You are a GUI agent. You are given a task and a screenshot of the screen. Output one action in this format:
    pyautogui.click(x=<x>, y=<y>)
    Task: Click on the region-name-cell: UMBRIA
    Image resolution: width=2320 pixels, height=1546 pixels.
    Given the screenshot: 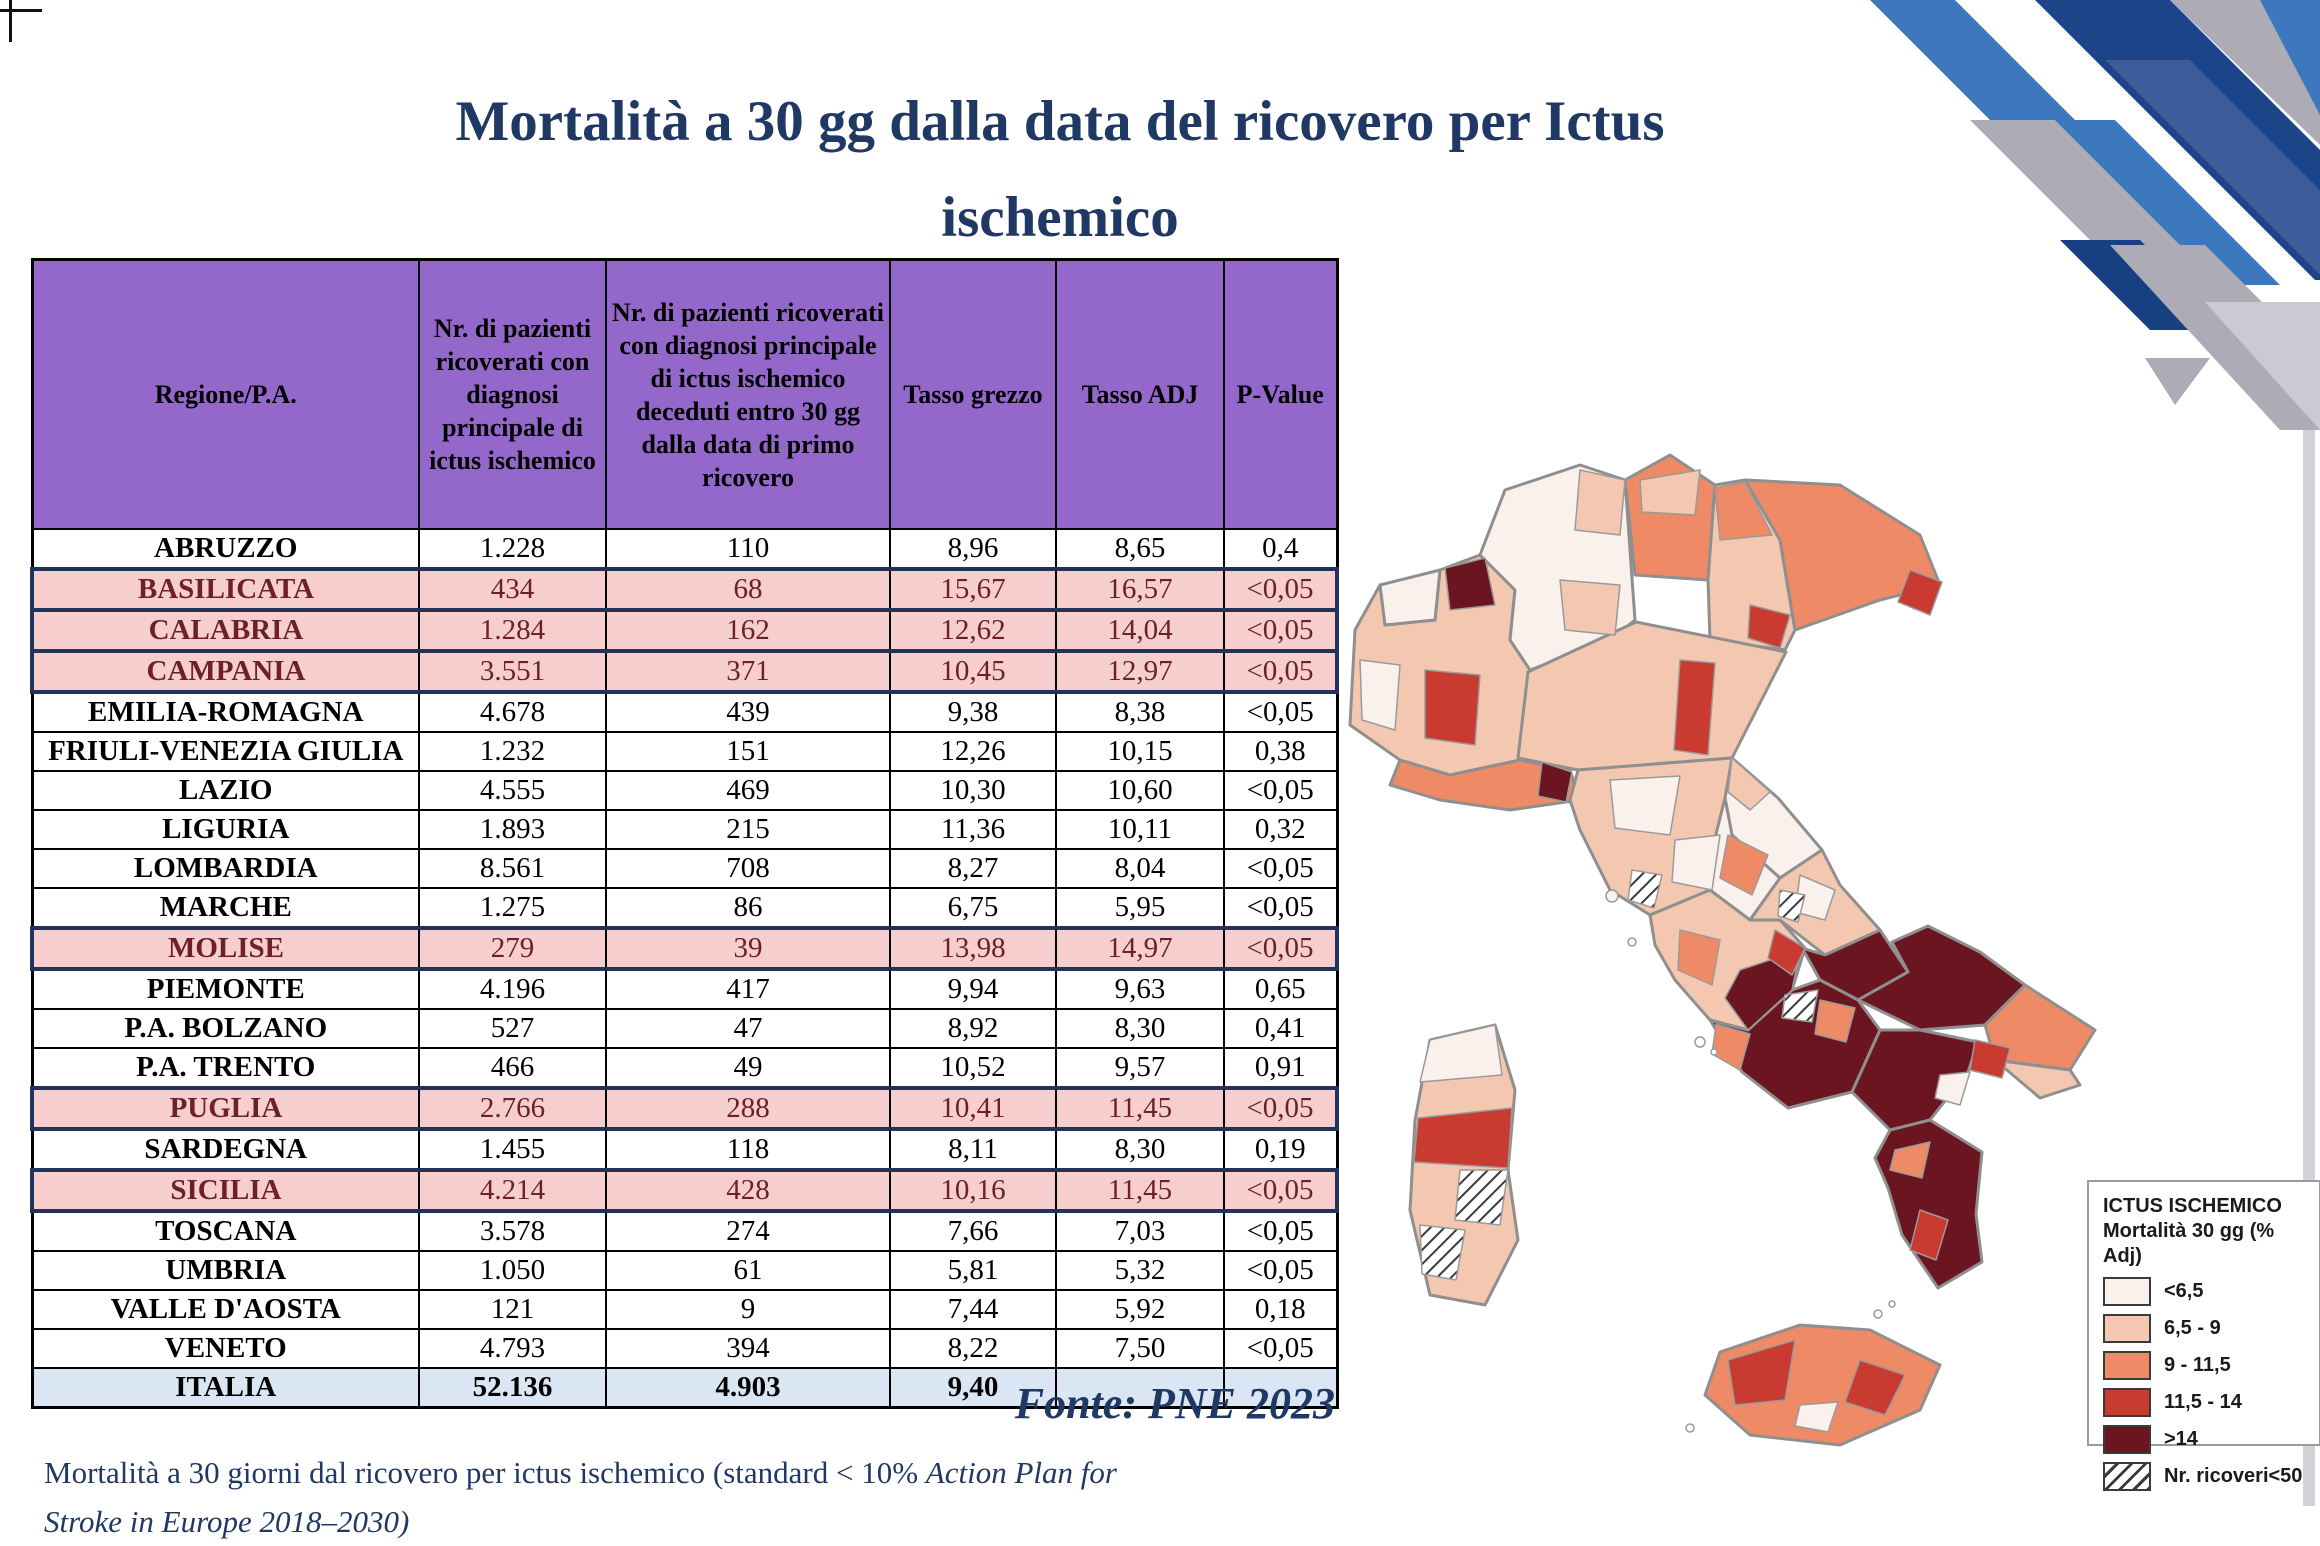 What is the action you would take?
    pyautogui.click(x=225, y=1270)
    